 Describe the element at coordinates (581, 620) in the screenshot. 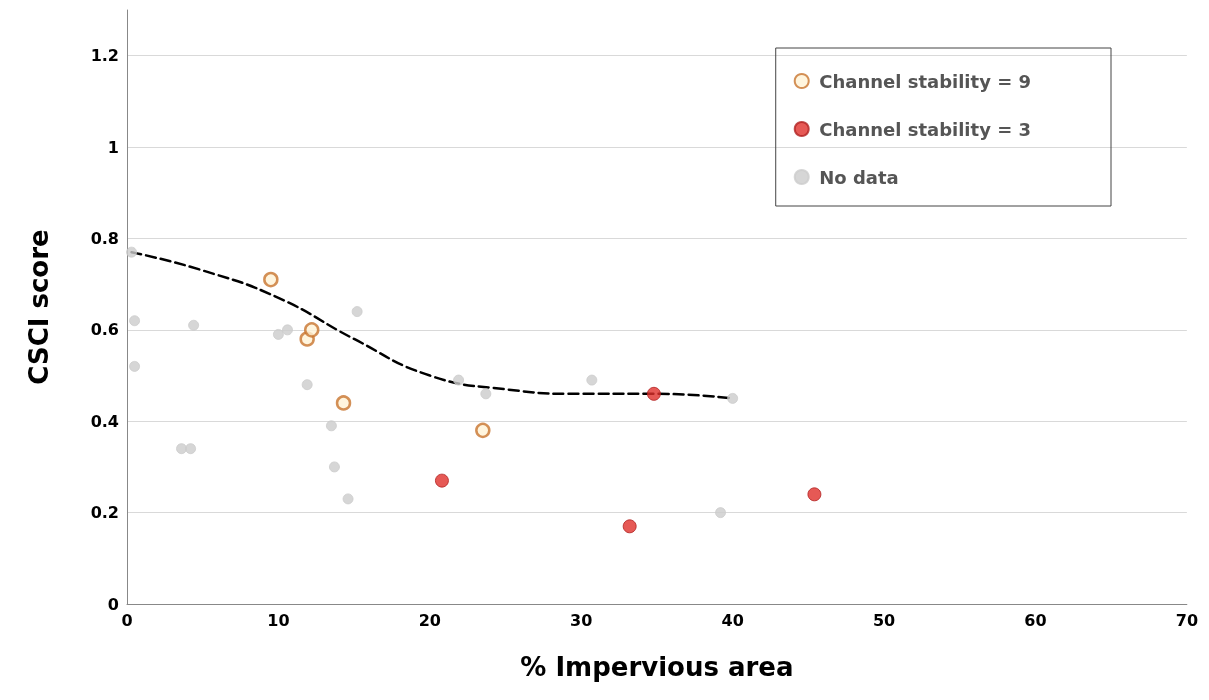

I see `x-tick-label: 30` at that location.